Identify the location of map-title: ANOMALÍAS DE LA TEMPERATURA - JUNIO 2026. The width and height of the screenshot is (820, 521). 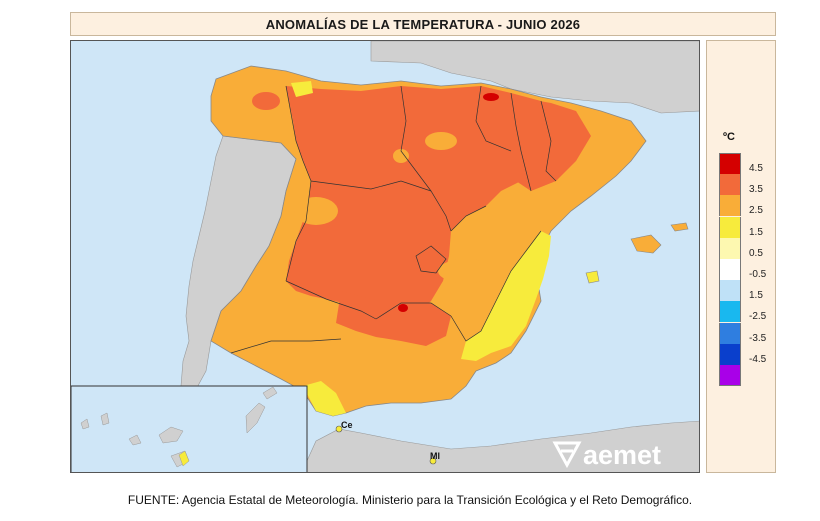
(423, 24).